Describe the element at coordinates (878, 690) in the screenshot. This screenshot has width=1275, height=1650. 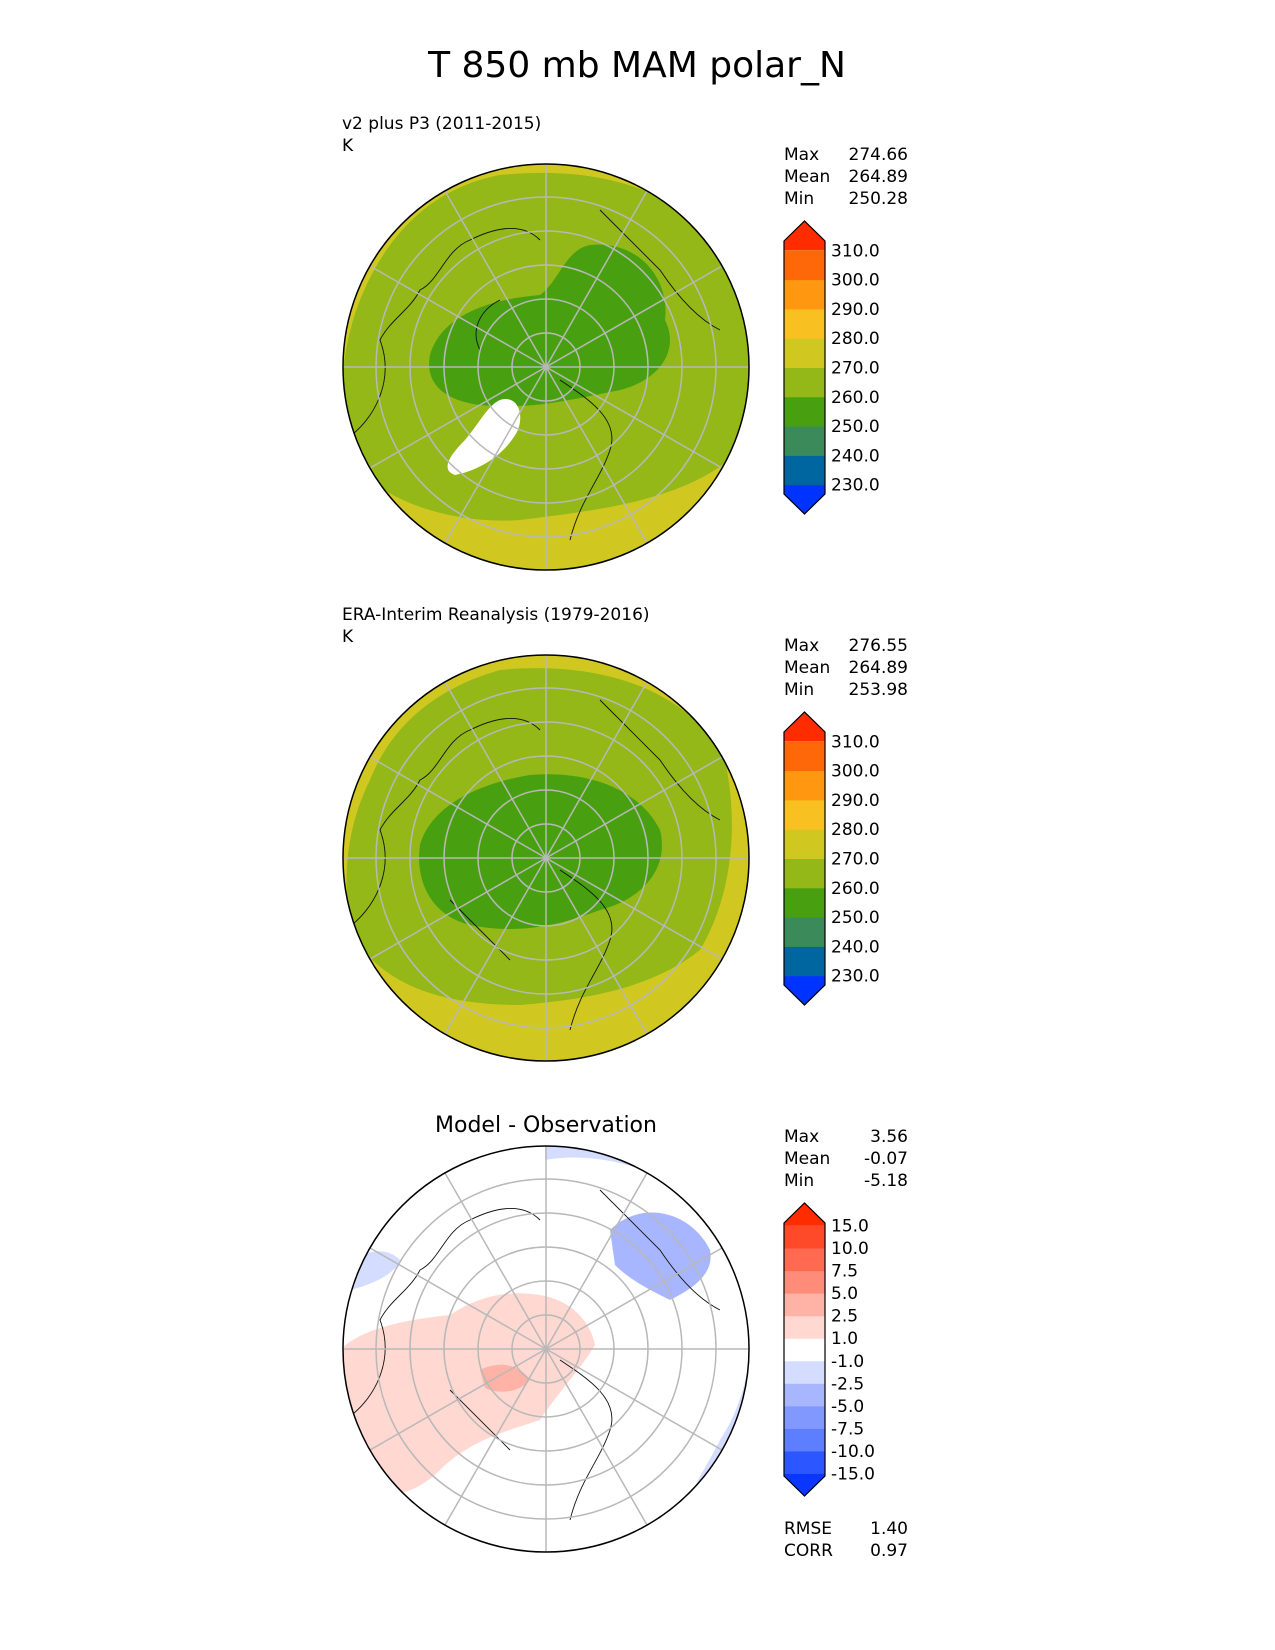
I see `stat-value-min: 253.98` at that location.